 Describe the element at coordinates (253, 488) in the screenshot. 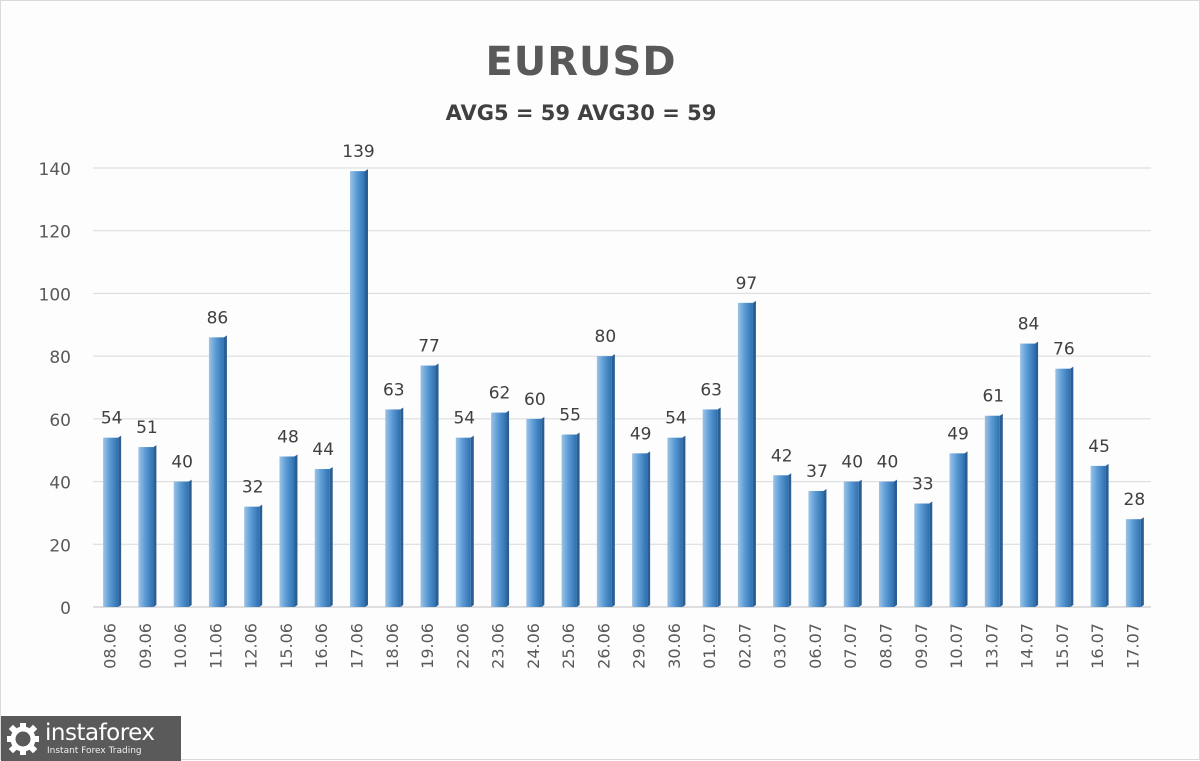

I see `data-label: 32` at that location.